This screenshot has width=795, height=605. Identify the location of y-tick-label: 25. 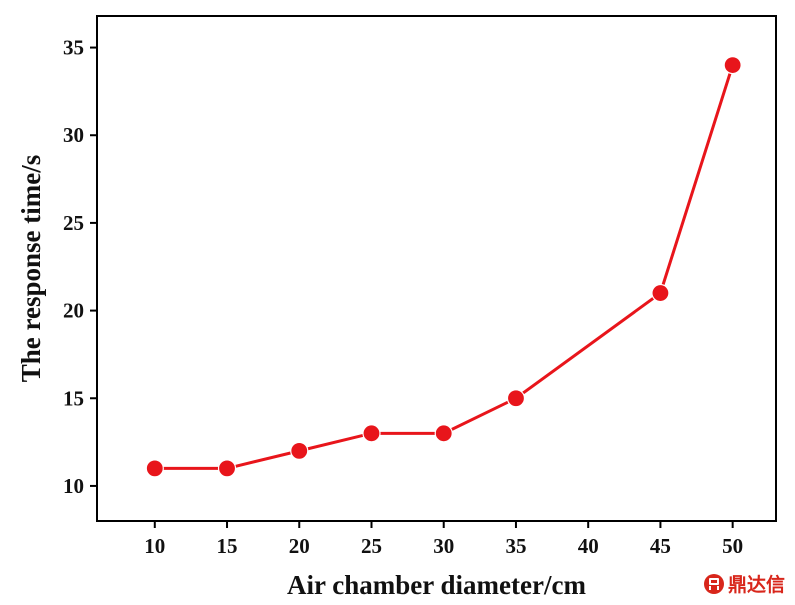
(73, 223).